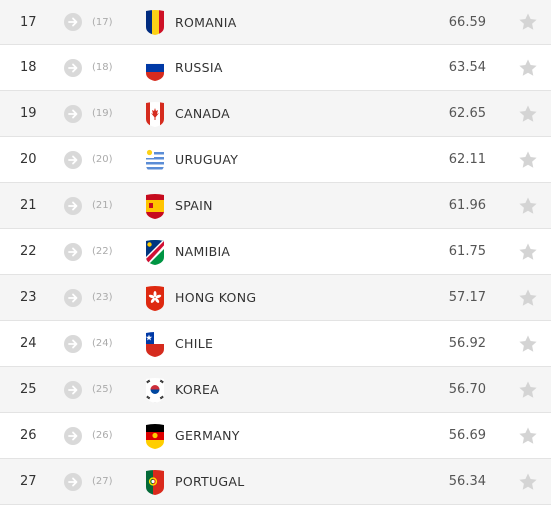 This screenshot has height=507, width=551. What do you see at coordinates (467, 159) in the screenshot?
I see `points-value: 62.11` at bounding box center [467, 159].